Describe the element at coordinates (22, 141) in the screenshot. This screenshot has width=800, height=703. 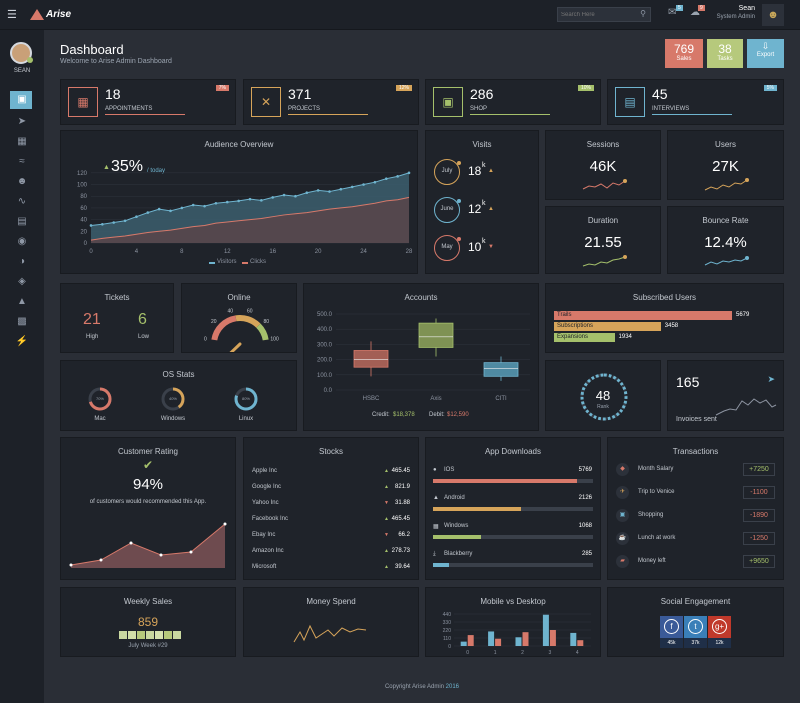
I see `calendar-icon: ▦` at that location.